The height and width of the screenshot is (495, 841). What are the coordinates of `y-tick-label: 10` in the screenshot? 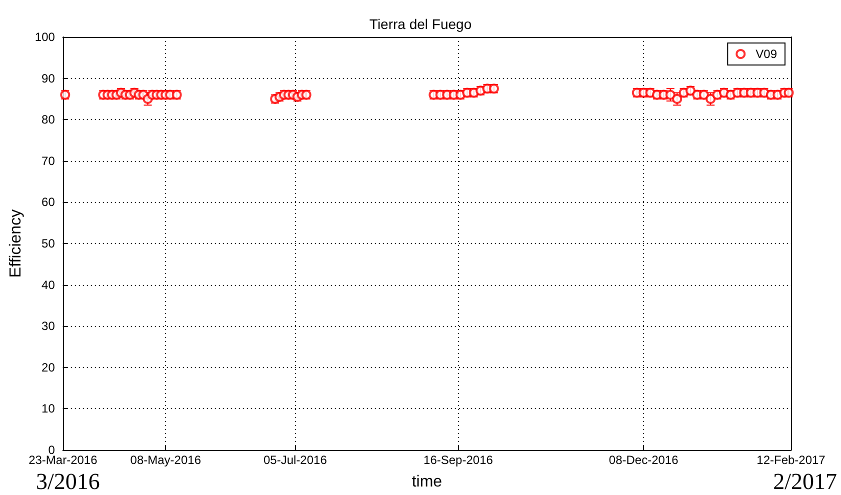 It's located at (49, 409).